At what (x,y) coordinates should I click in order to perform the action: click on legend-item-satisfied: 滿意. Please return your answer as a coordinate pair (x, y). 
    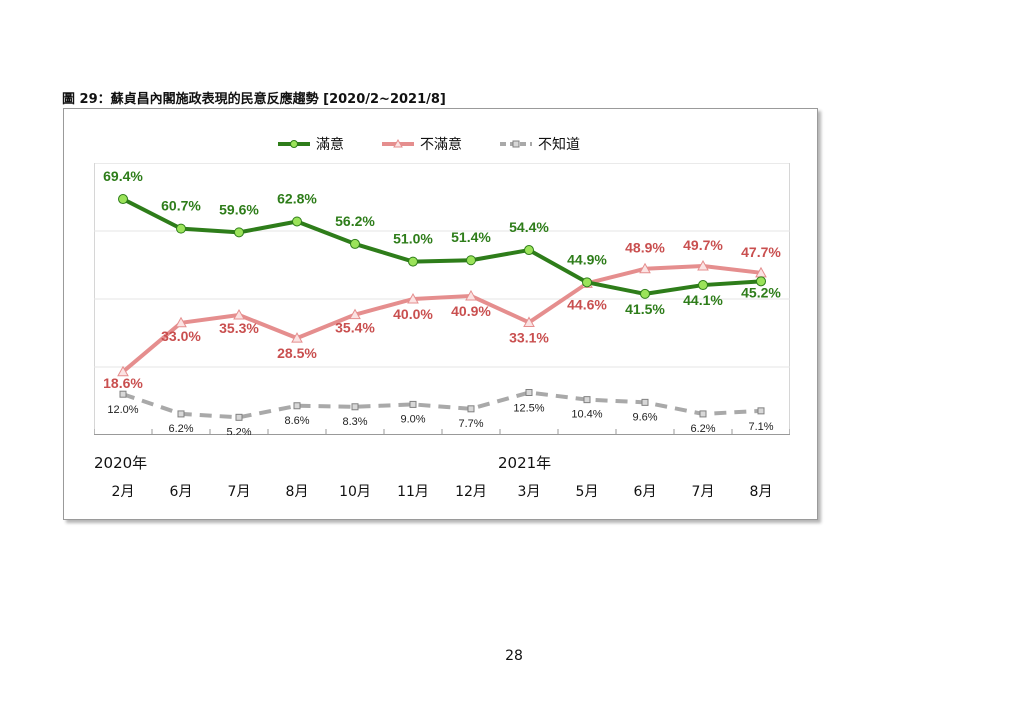
    Looking at the image, I should click on (311, 144).